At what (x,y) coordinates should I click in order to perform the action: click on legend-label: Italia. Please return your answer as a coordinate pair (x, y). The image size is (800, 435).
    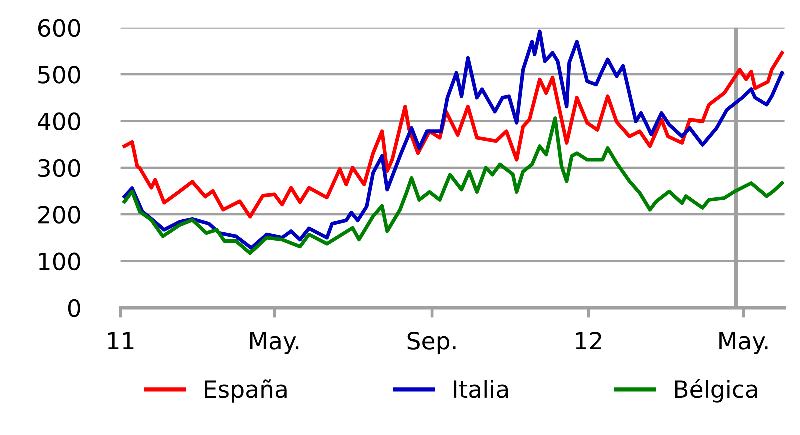
    Looking at the image, I should click on (481, 389).